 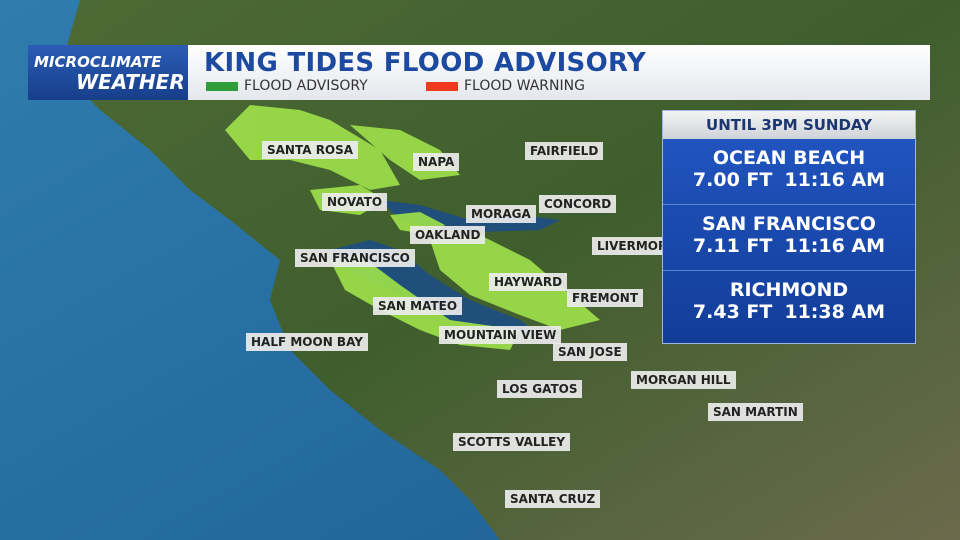 What do you see at coordinates (732, 246) in the screenshot?
I see `tide-height: 7.11 FT` at bounding box center [732, 246].